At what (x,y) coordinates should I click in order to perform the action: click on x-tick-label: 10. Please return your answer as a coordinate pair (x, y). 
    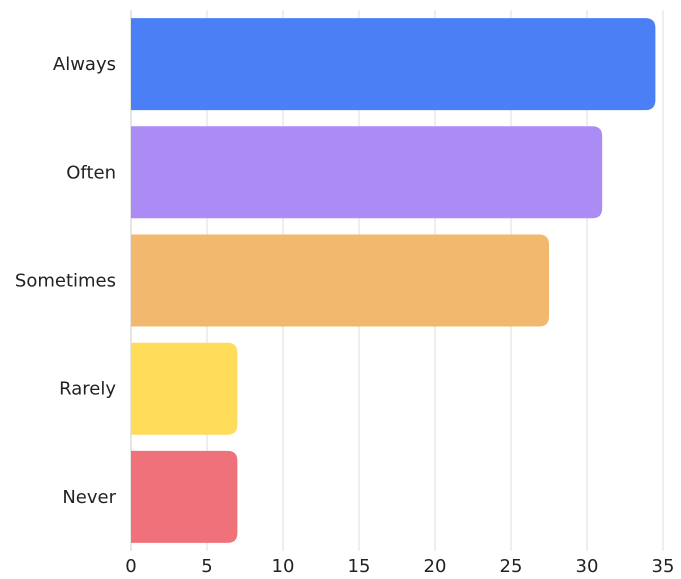
    Looking at the image, I should click on (283, 566).